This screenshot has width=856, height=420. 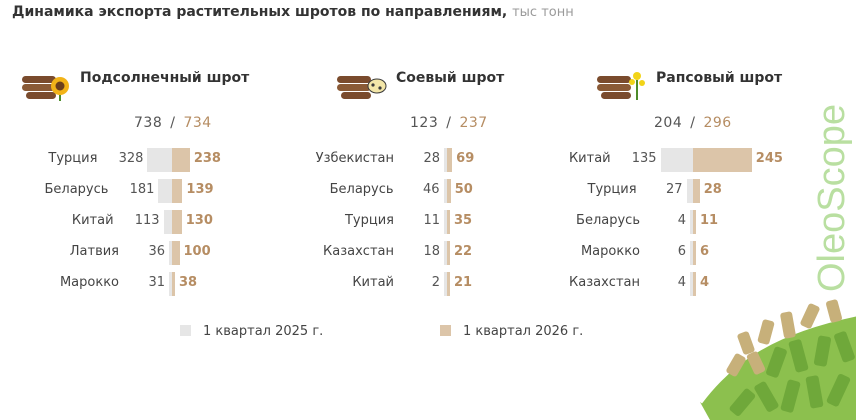 What do you see at coordinates (131, 158) in the screenshot?
I see `value-2025: 328` at bounding box center [131, 158].